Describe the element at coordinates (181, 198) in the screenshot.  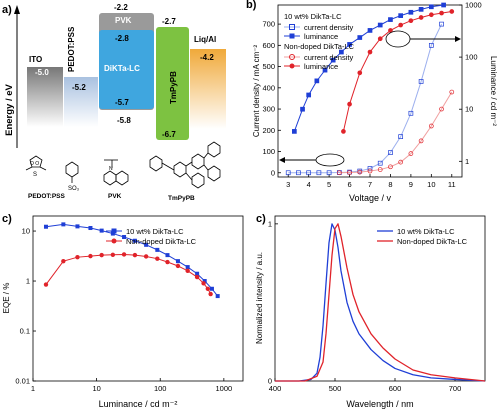
I see `tmpypb-structure-label: TmPyPB` at that location.